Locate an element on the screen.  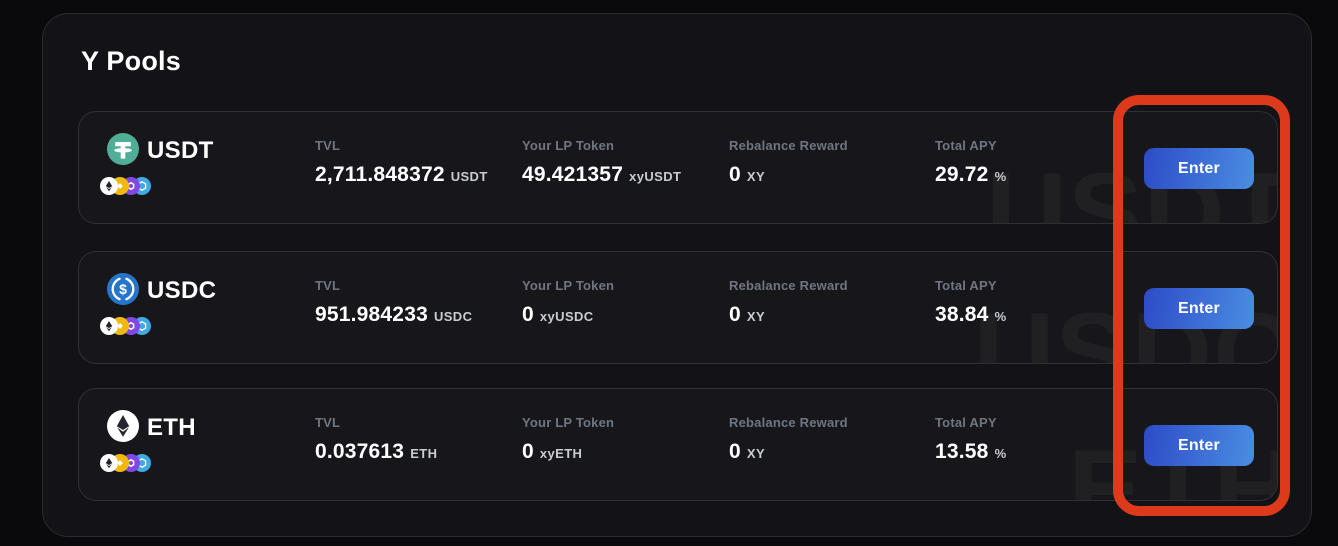
lp-token-stat: Your LP Token 49.421357 xyUSDT is located at coordinates (601, 162).